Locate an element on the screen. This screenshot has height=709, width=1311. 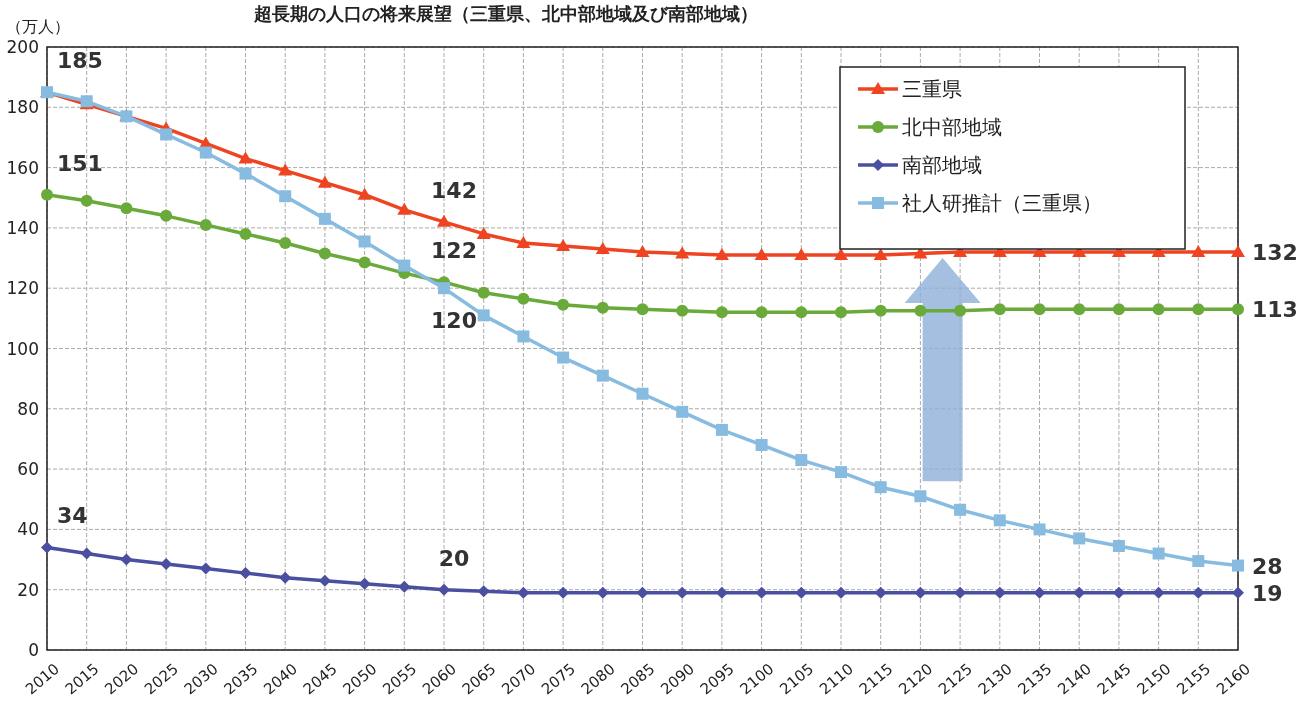
y-tick-label: 40 is located at coordinates (28, 529).